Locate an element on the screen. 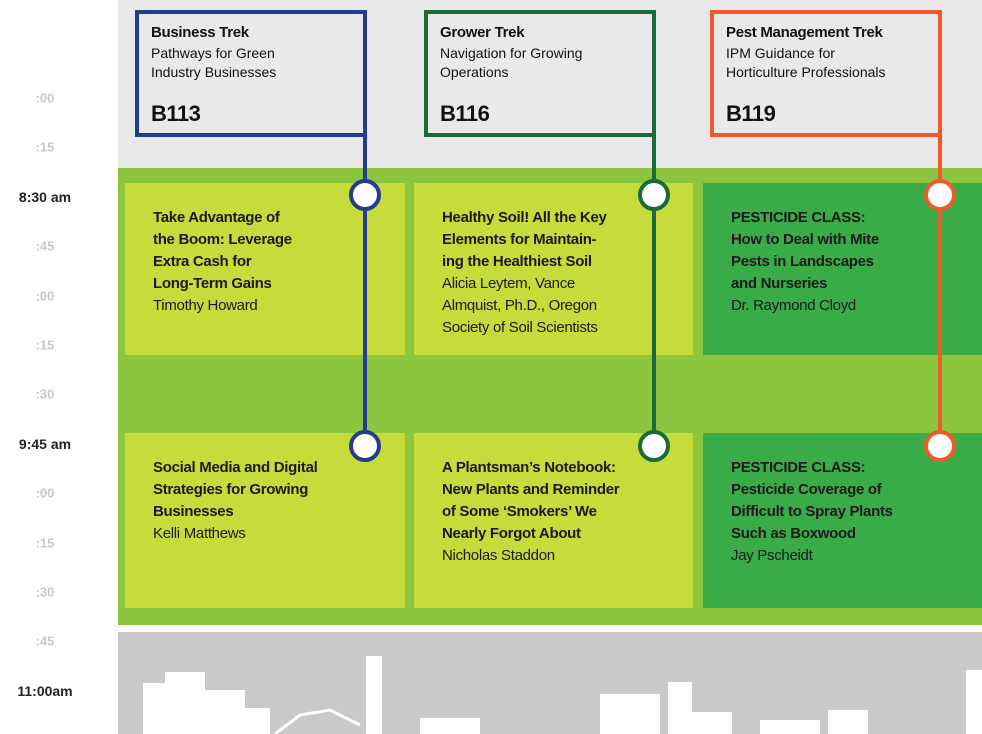 Image resolution: width=982 pixels, height=734 pixels. time-label: 9:45 am is located at coordinates (45, 443).